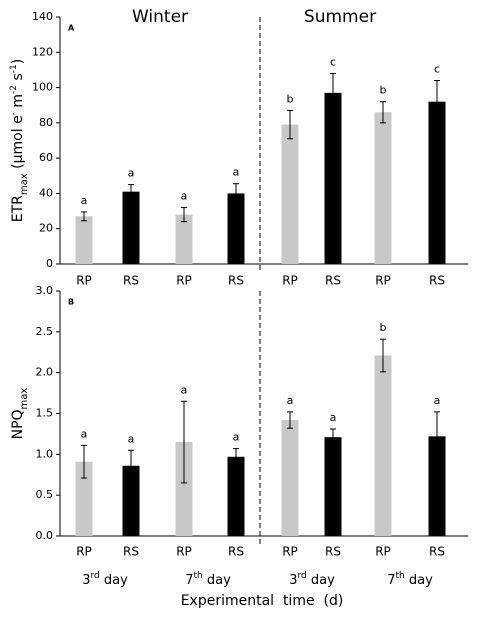 The height and width of the screenshot is (621, 478). I want to click on y-tick-label: 40, so click(46, 192).